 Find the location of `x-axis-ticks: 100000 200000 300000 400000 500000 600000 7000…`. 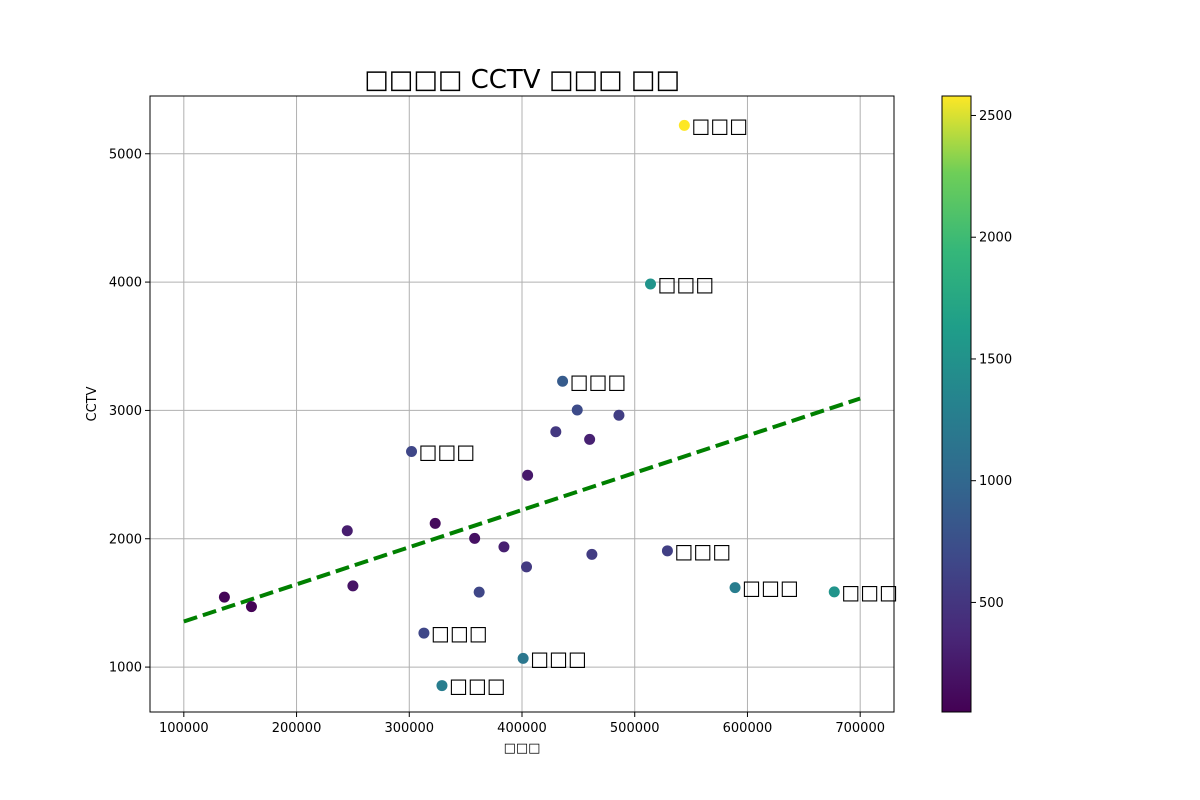

x-axis-ticks: 100000 200000 300000 400000 500000 600000 7000… is located at coordinates (522, 724).